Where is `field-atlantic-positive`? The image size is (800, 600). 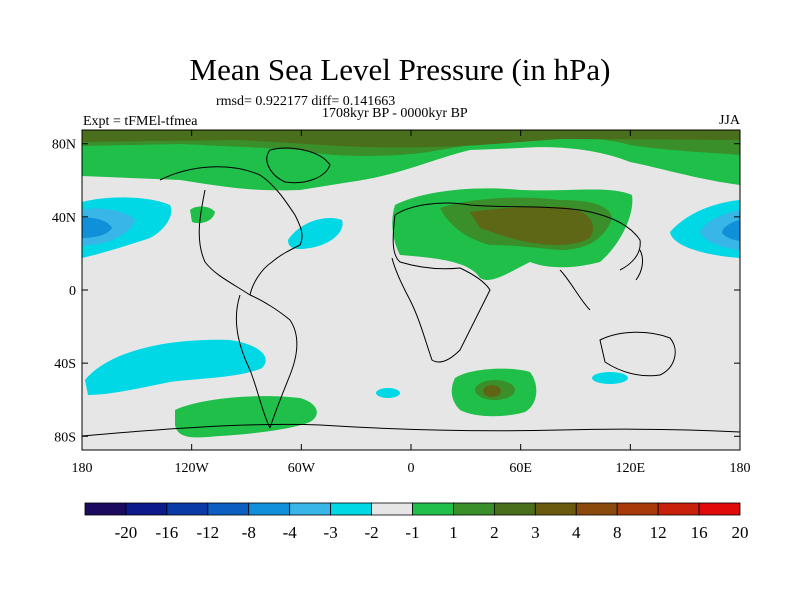
field-atlantic-positive is located at coordinates (202, 215).